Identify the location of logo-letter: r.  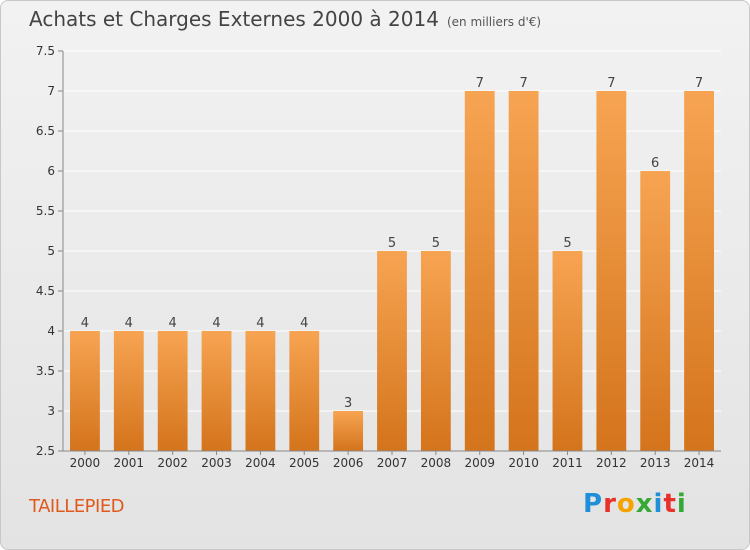
(610, 504).